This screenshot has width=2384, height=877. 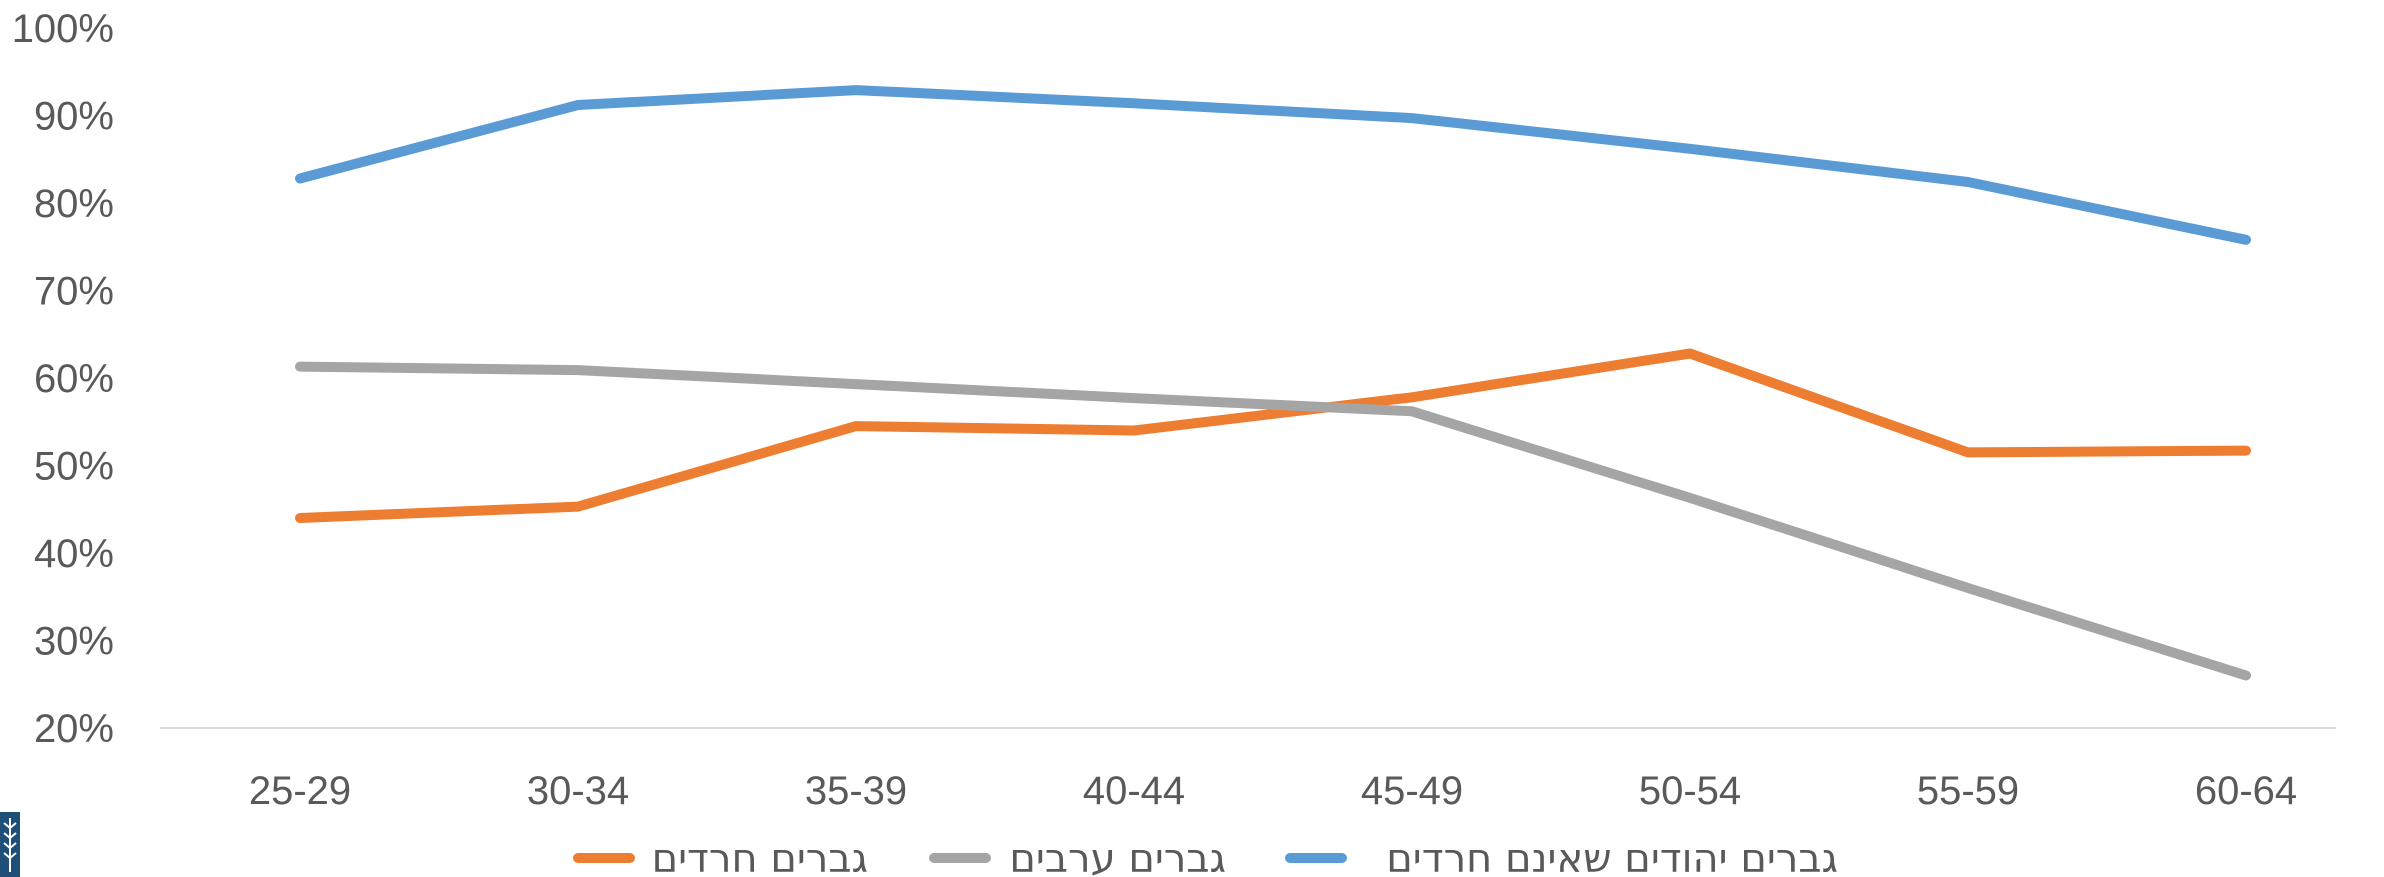 What do you see at coordinates (1273, 791) in the screenshot?
I see `x-axis-tick-labels: 25-29 30-34 35-39 40-44 45-49 50-54 55-59 60-64` at bounding box center [1273, 791].